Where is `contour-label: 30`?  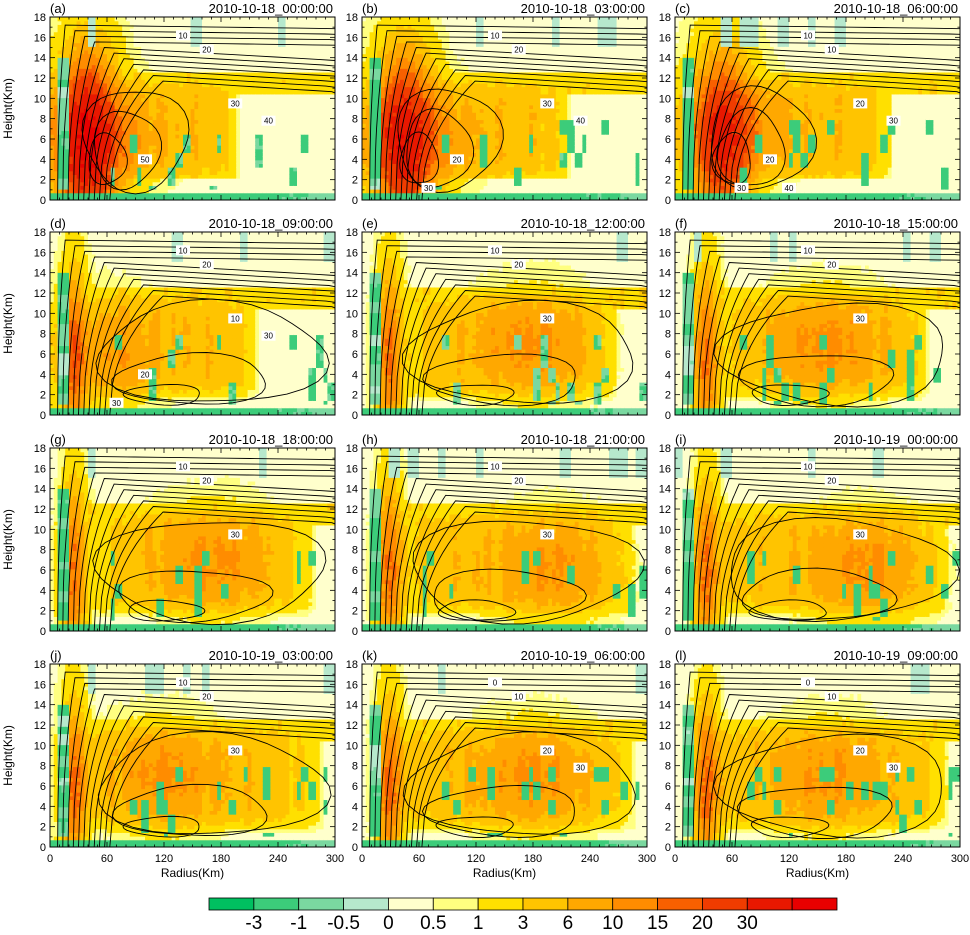
contour-label: 30 is located at coordinates (235, 103).